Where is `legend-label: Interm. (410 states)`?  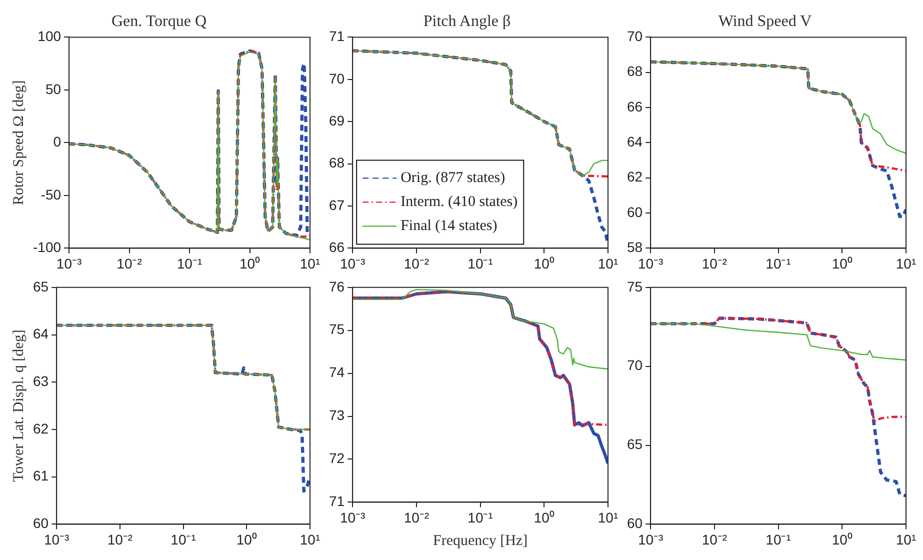 legend-label: Interm. (410 states) is located at coordinates (459, 202).